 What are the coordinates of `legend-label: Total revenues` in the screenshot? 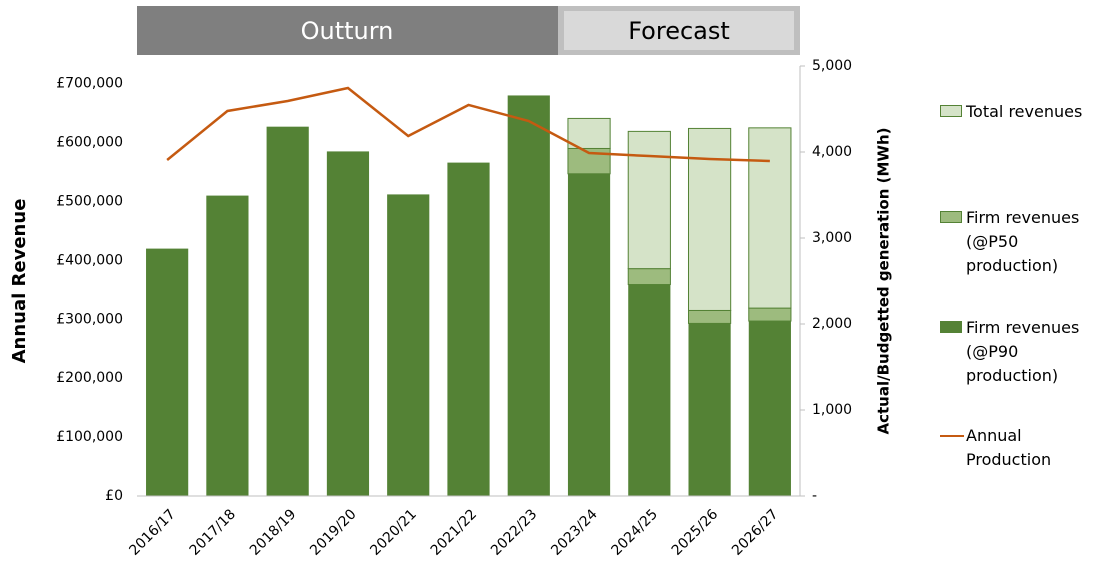 It's located at (1024, 111).